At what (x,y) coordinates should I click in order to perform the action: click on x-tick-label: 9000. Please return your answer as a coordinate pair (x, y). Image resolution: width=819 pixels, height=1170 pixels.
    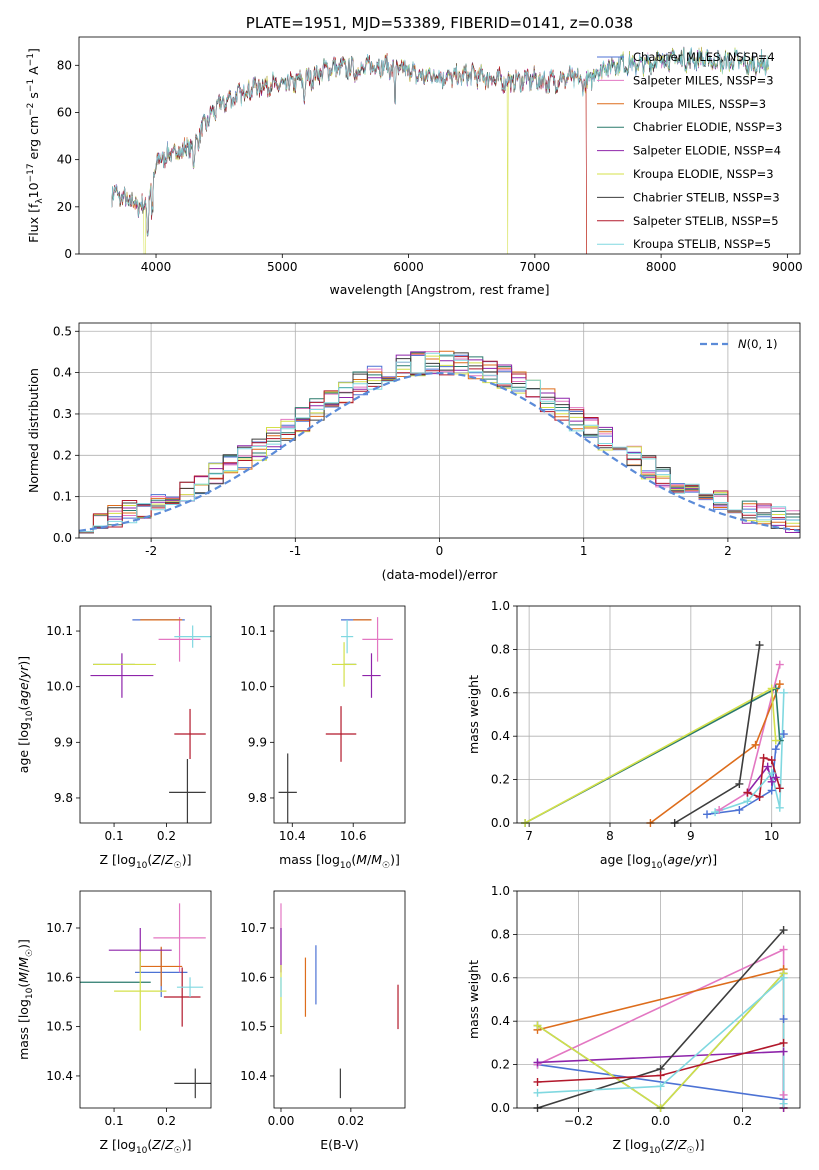
    Looking at the image, I should click on (787, 267).